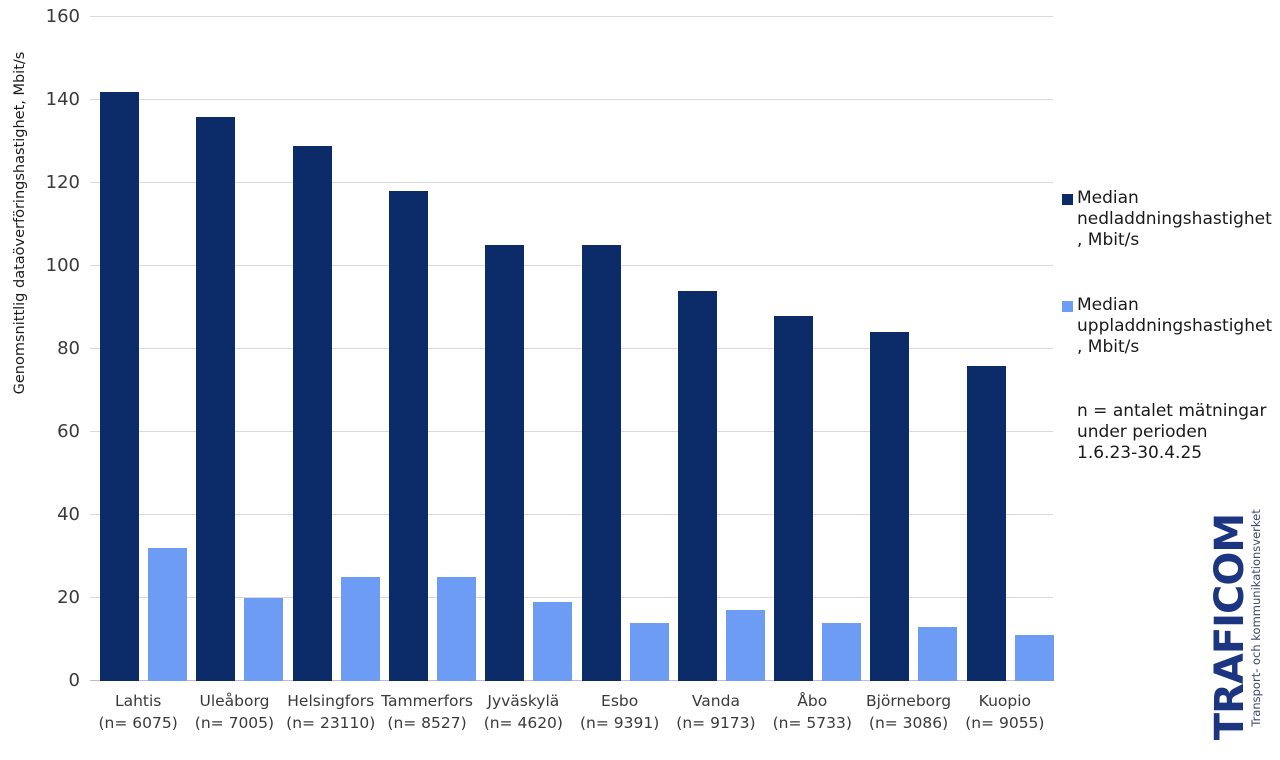 This screenshot has width=1280, height=760. Describe the element at coordinates (62, 16) in the screenshot. I see `y-tick-label: 160` at that location.